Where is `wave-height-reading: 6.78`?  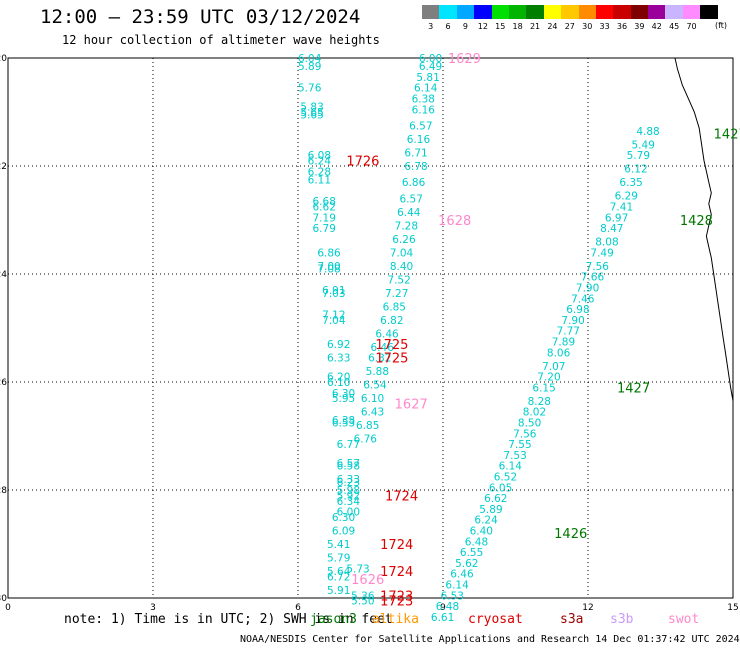 wave-height-reading: 6.78 is located at coordinates (415, 167).